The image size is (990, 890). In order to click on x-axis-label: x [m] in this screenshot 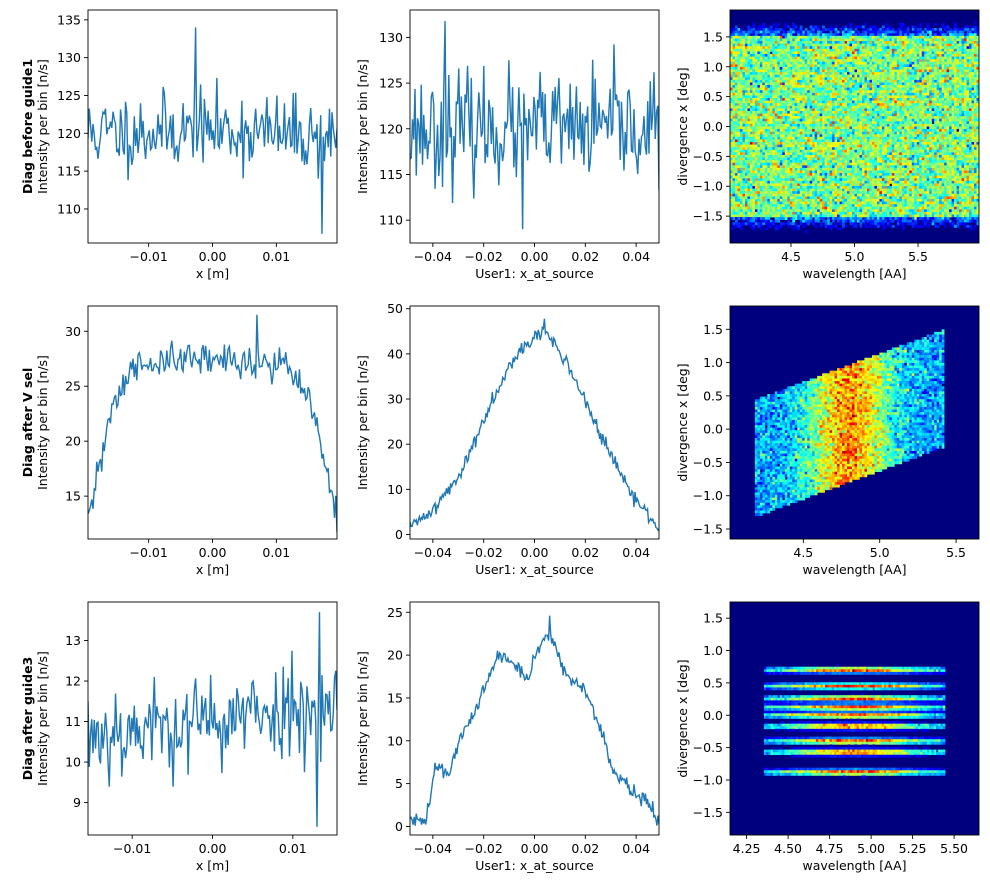, I will do `click(212, 569)`.